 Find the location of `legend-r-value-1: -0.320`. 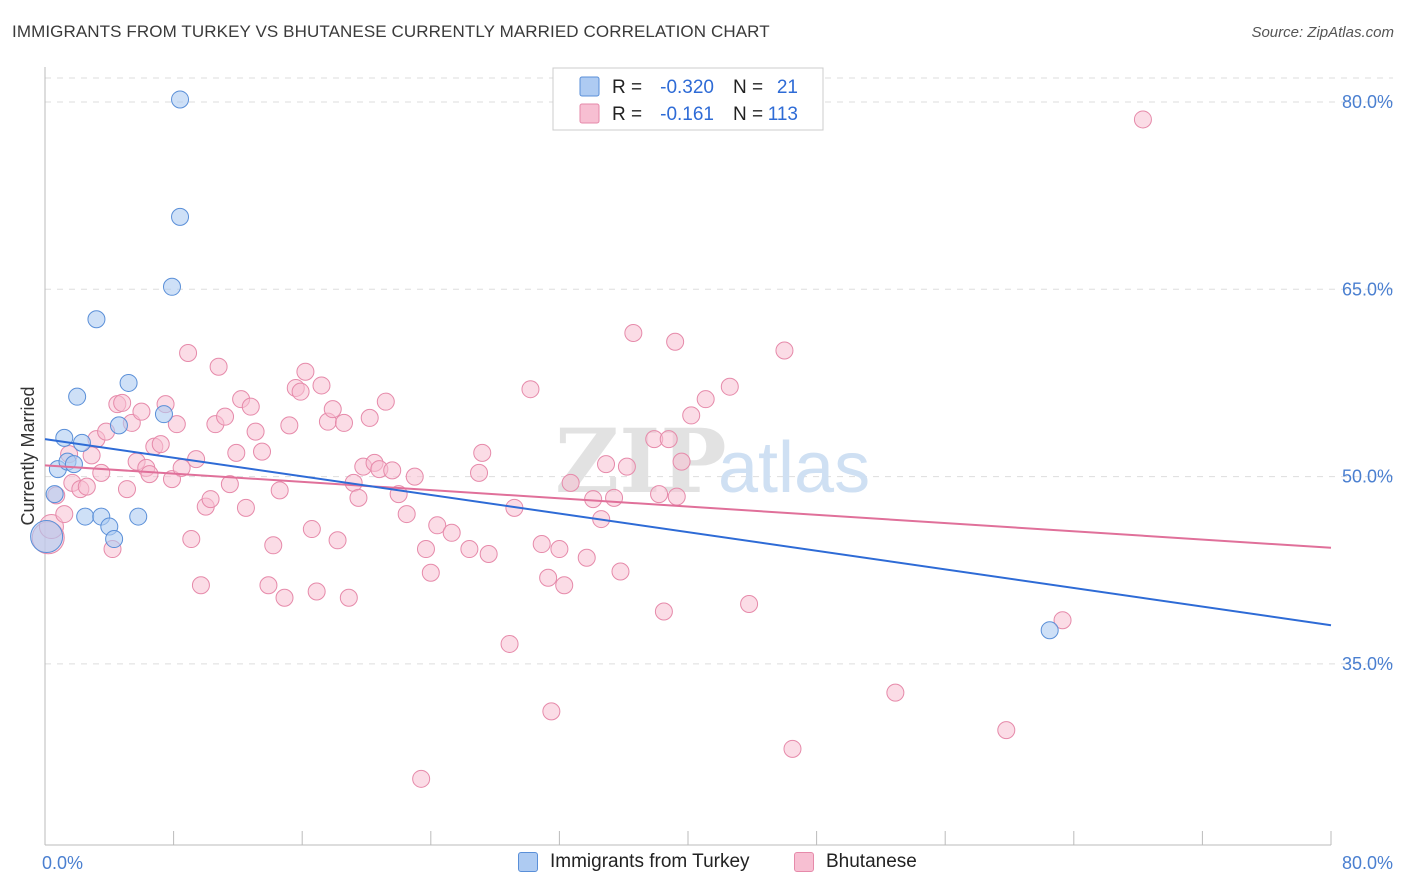

legend-r-value-1: -0.320 is located at coordinates (687, 87).